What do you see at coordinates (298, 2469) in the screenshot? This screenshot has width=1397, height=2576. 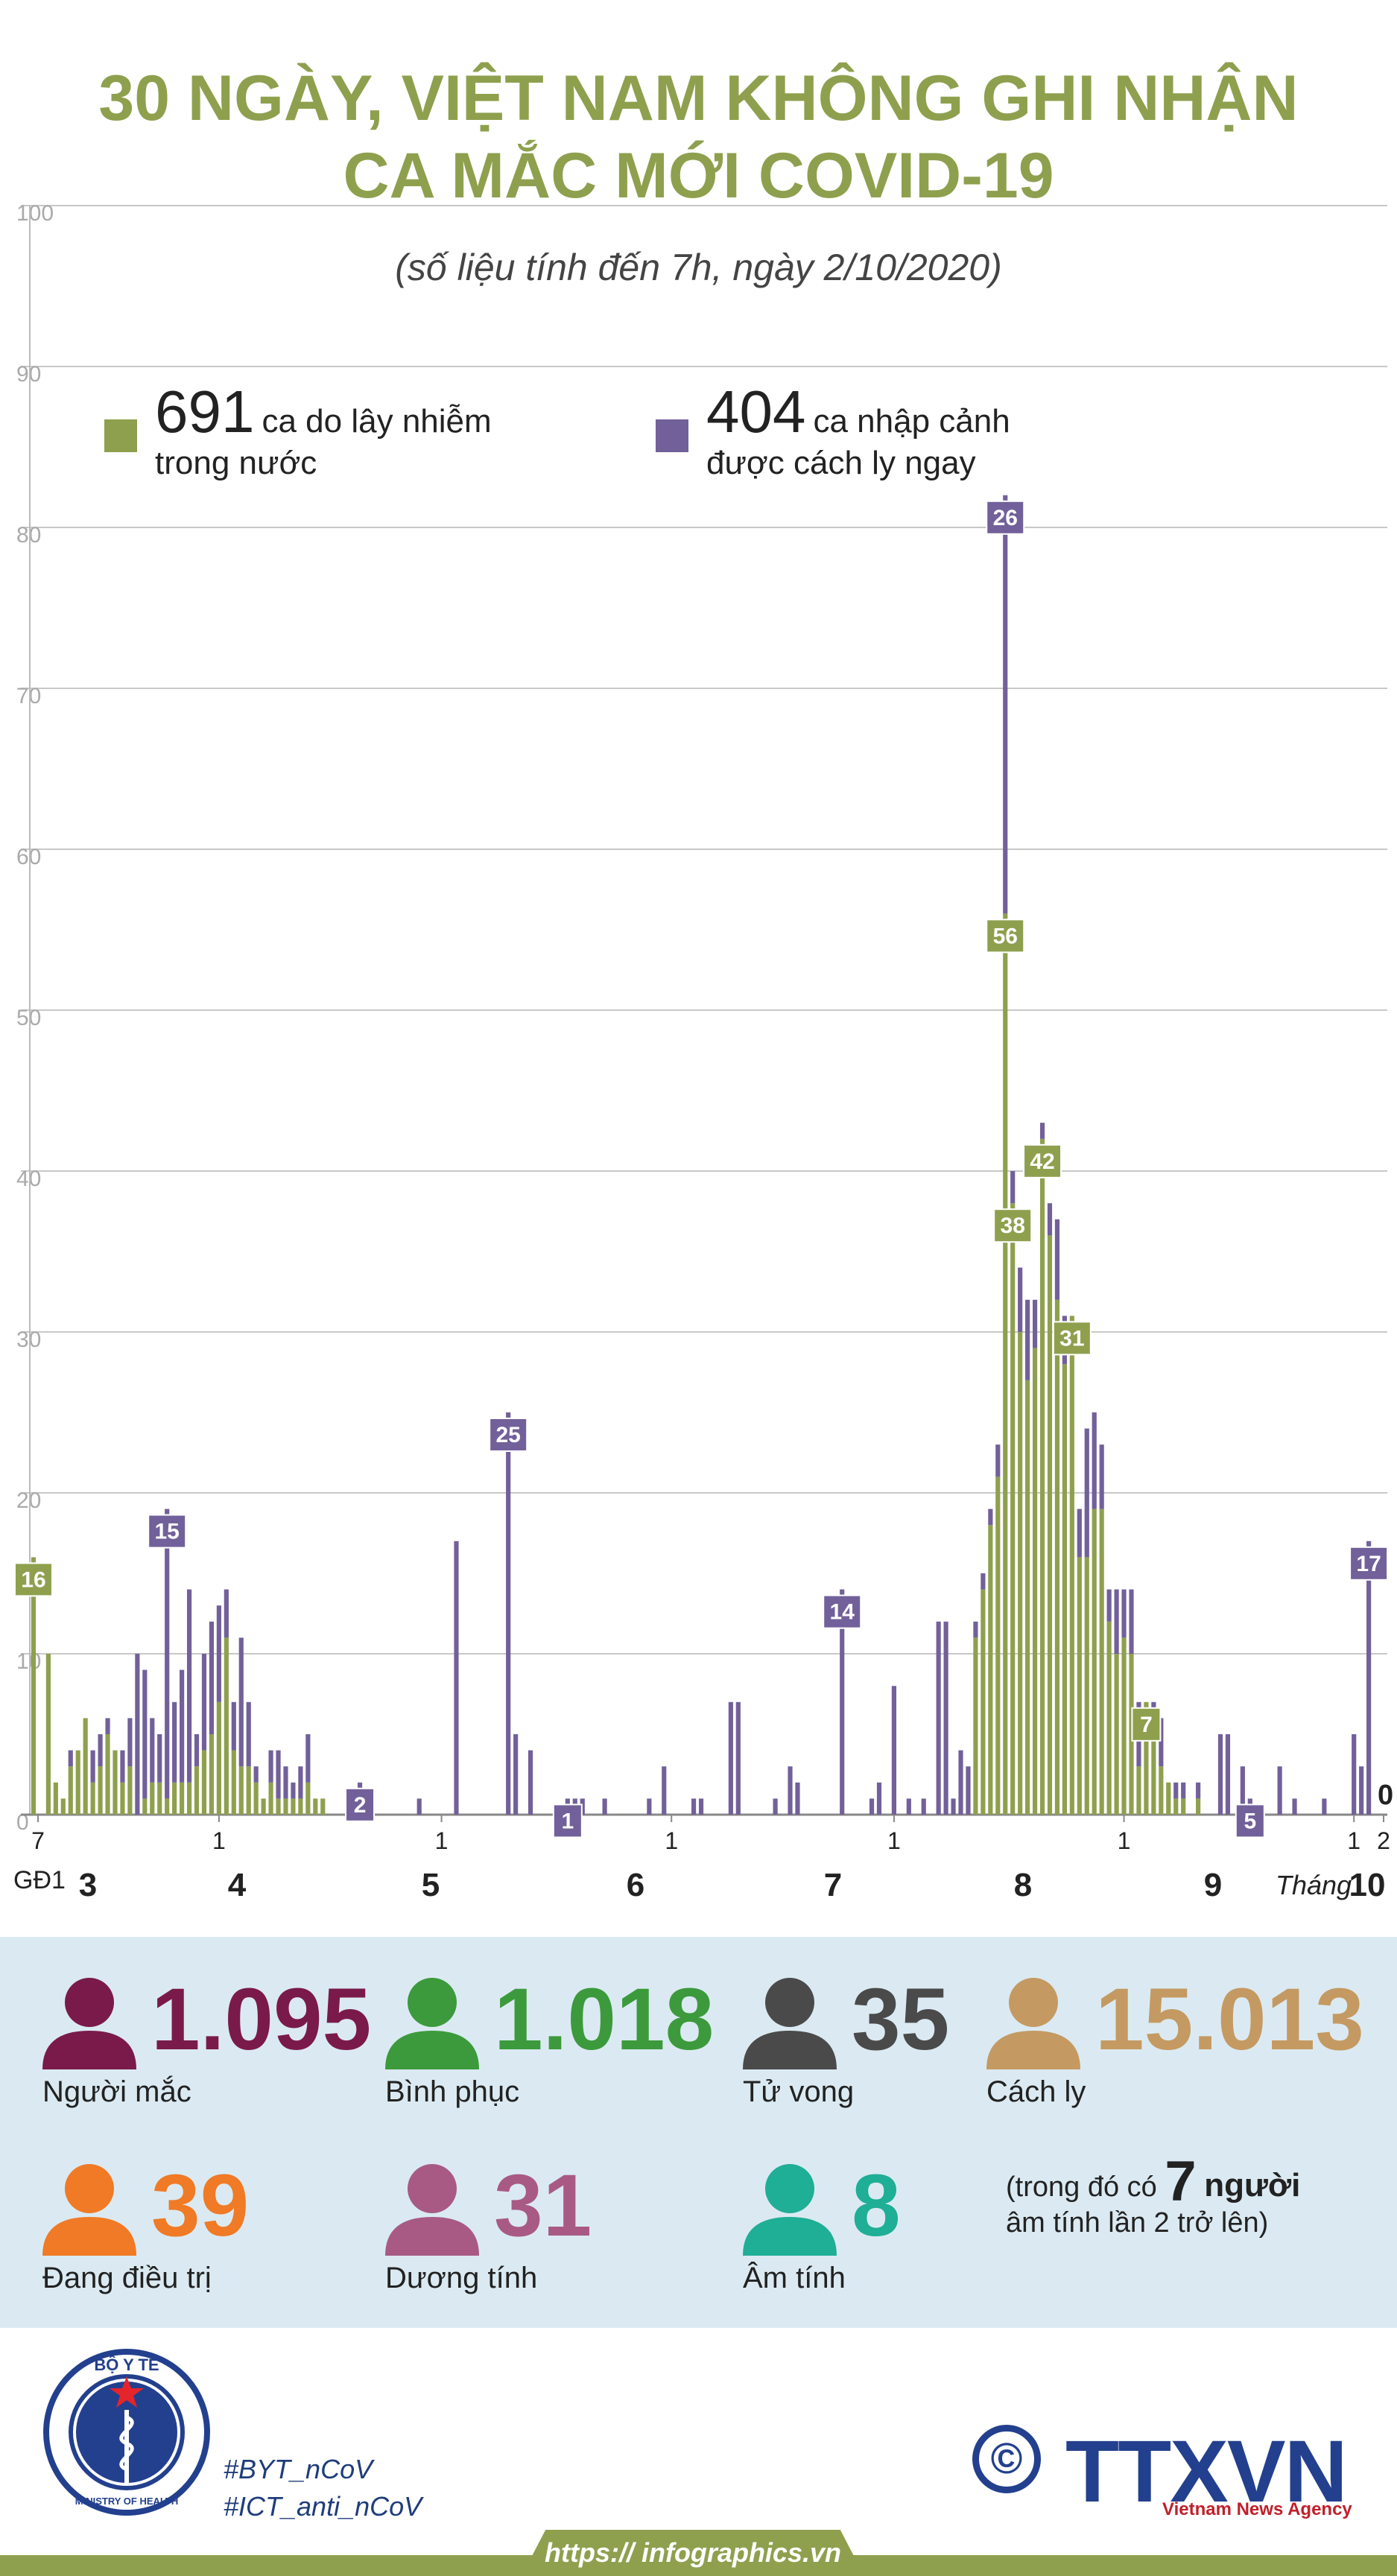 I see `hashtag: #BYT_nCoV` at bounding box center [298, 2469].